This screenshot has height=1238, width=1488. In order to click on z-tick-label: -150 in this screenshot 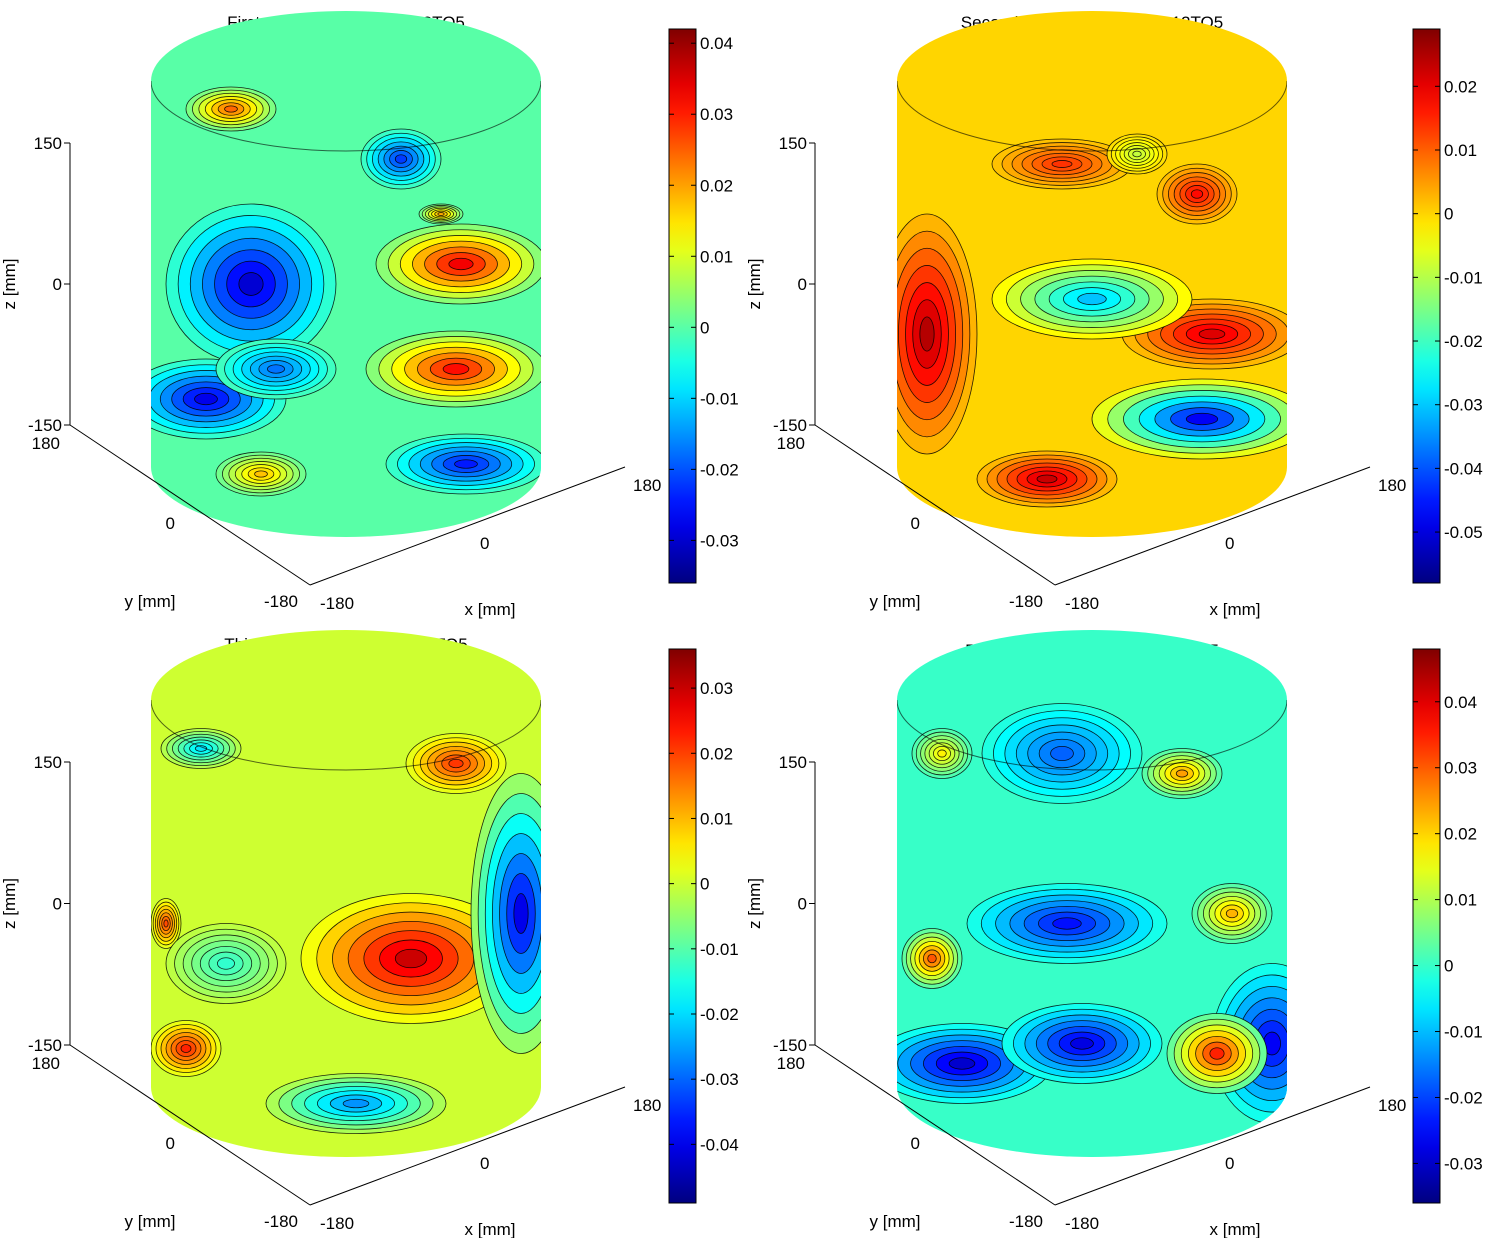, I will do `click(790, 1045)`.